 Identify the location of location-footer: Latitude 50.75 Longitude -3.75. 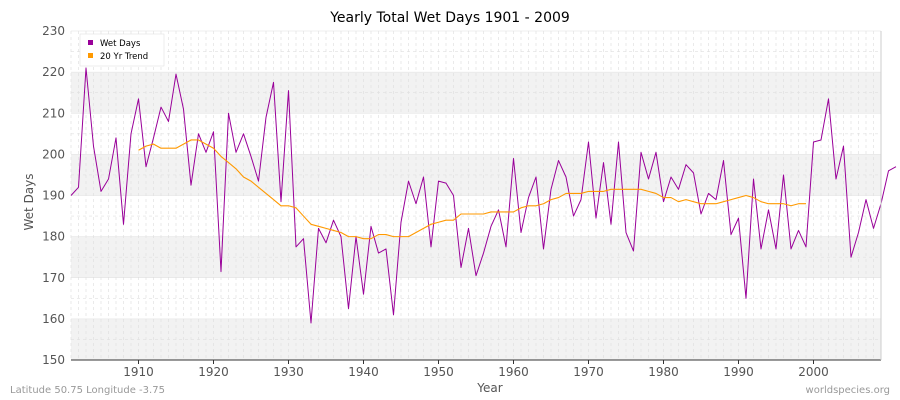
(87, 390).